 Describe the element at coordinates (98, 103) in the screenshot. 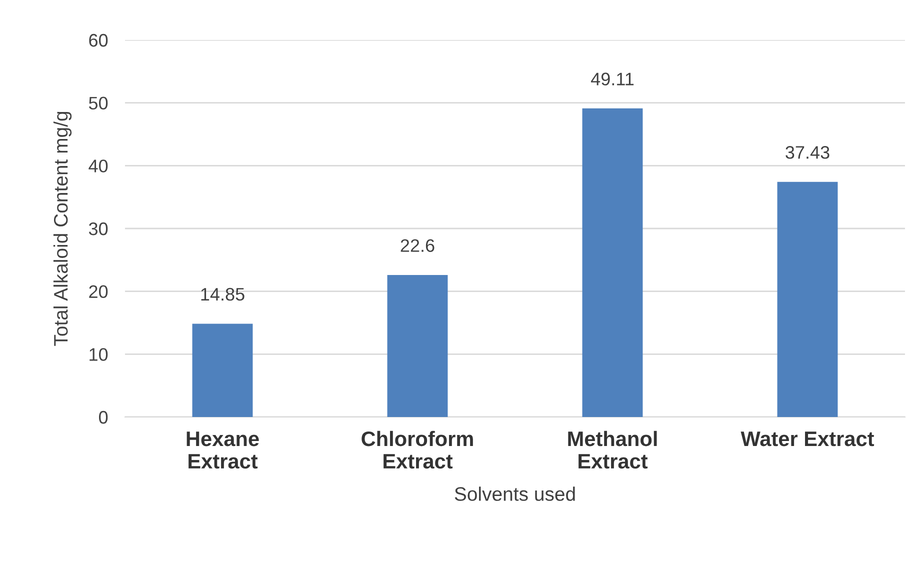

I see `y-tick-label: 50` at that location.